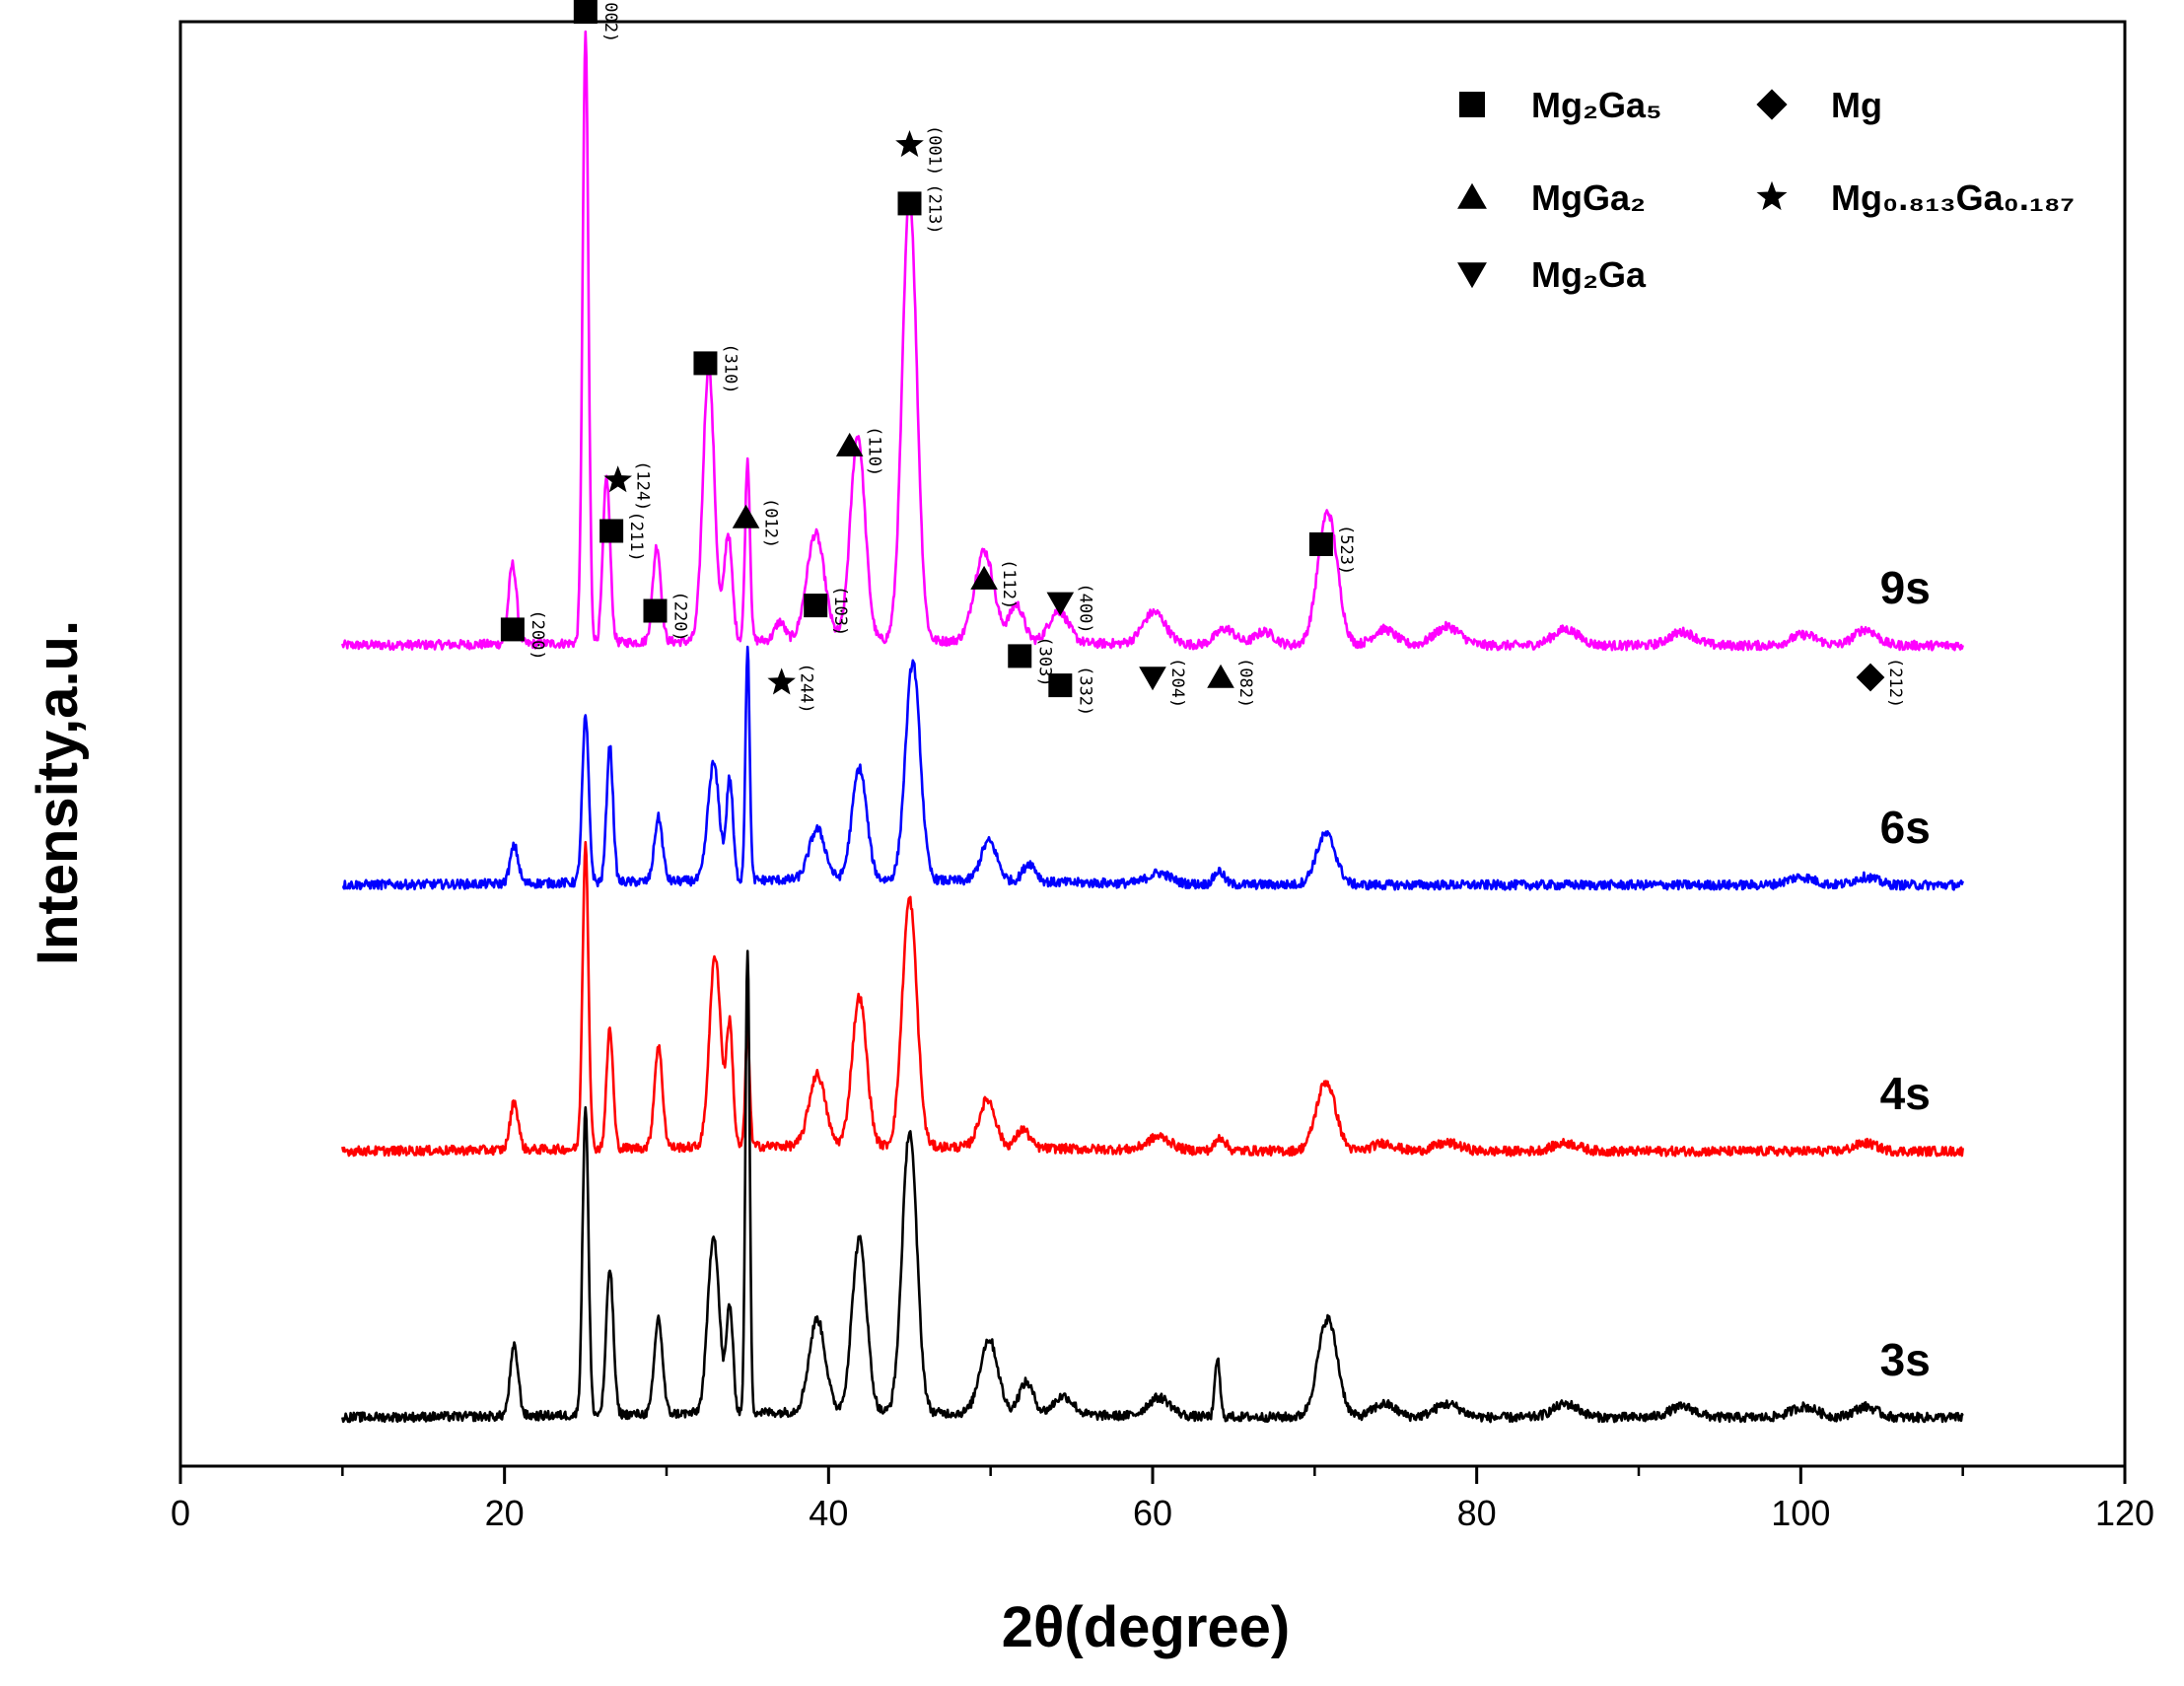 The width and height of the screenshot is (2184, 1686). Describe the element at coordinates (1905, 827) in the screenshot. I see `series-label: 6s` at that location.